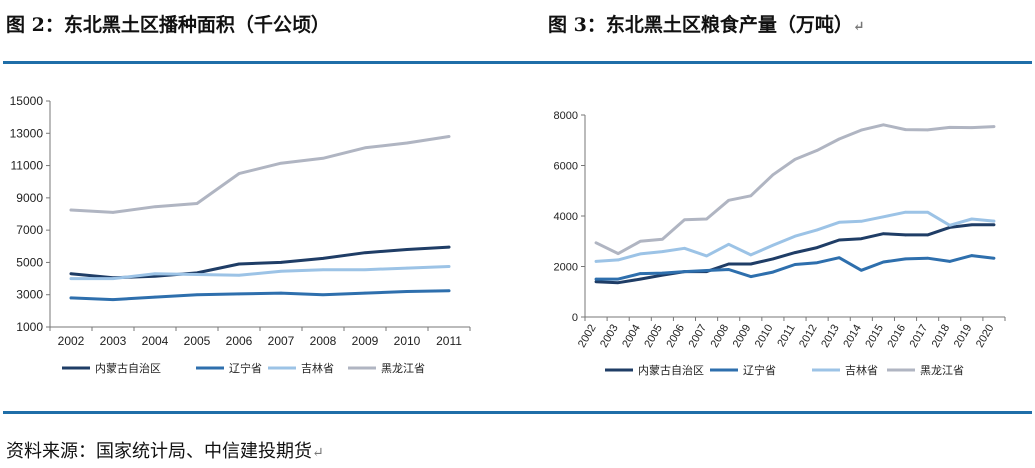  What do you see at coordinates (29, 230) in the screenshot?
I see `y-tick-label: 7000` at bounding box center [29, 230].